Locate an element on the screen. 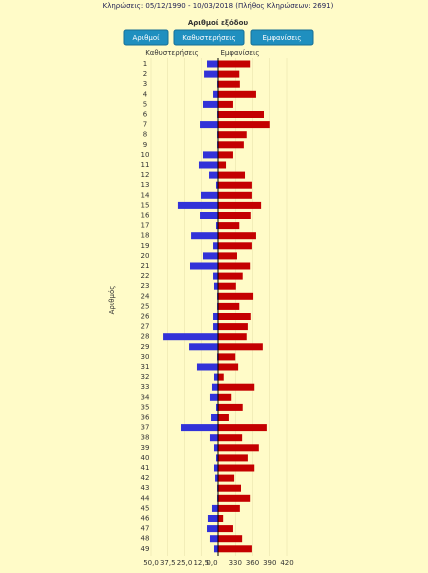  y-tick-label: 14 is located at coordinates (145, 195).